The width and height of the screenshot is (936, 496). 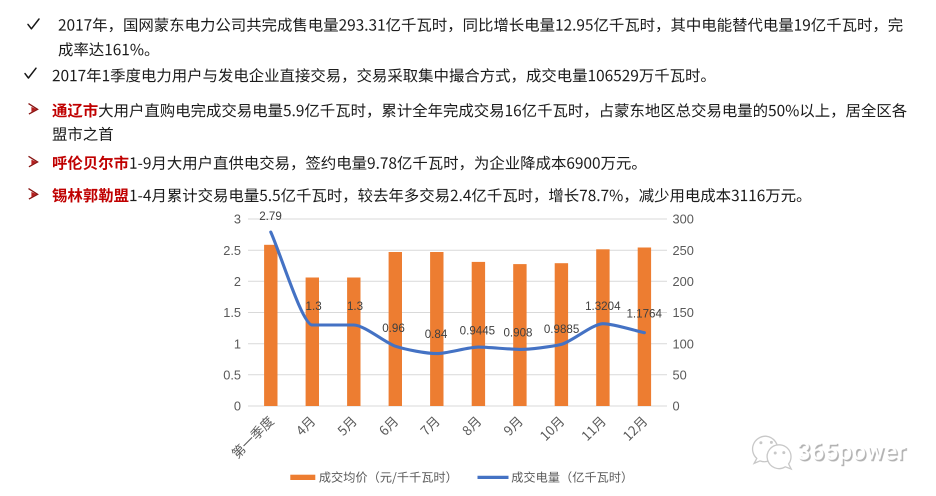 What do you see at coordinates (237, 219) in the screenshot?
I see `svg-text: 3` at bounding box center [237, 219].